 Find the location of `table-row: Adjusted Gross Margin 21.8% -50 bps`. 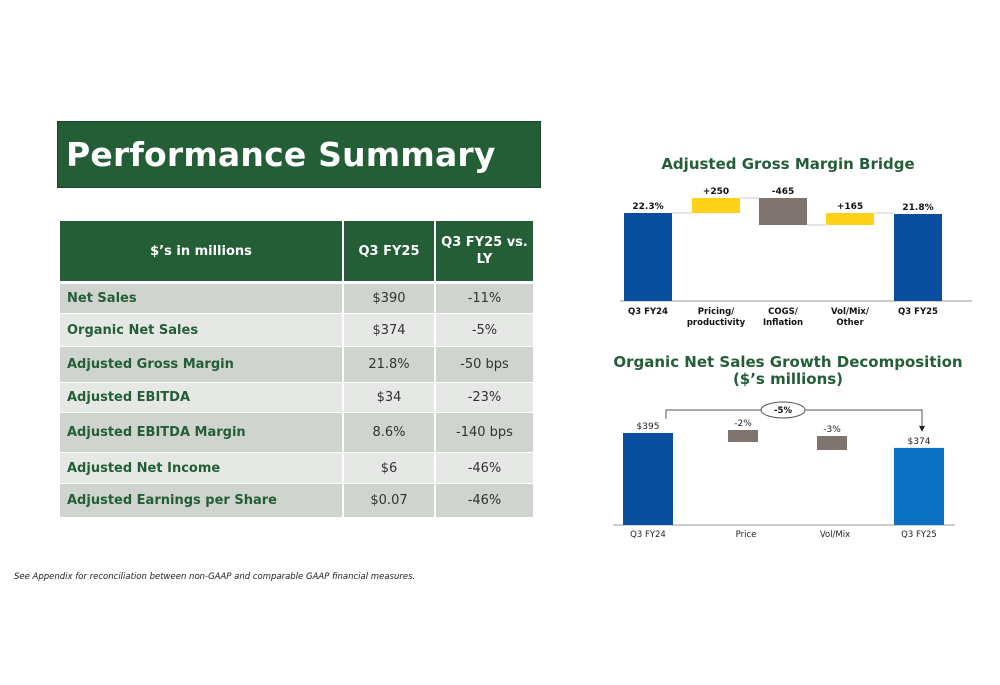

table-row: Adjusted Gross Margin 21.8% -50 bps is located at coordinates (296, 364).